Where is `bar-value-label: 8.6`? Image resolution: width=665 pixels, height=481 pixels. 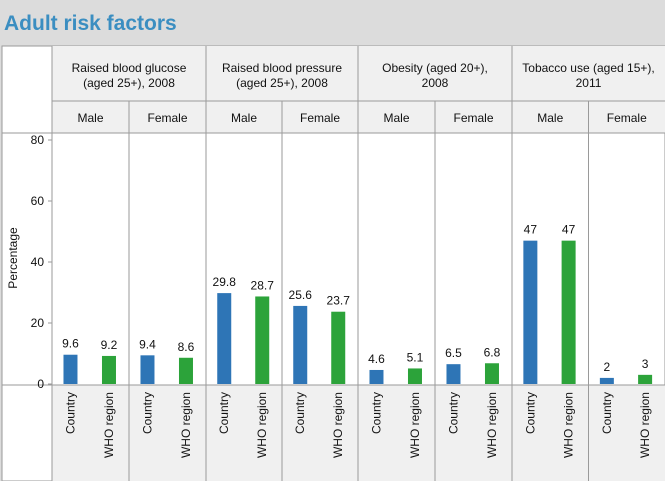 bar-value-label: 8.6 is located at coordinates (186, 347).